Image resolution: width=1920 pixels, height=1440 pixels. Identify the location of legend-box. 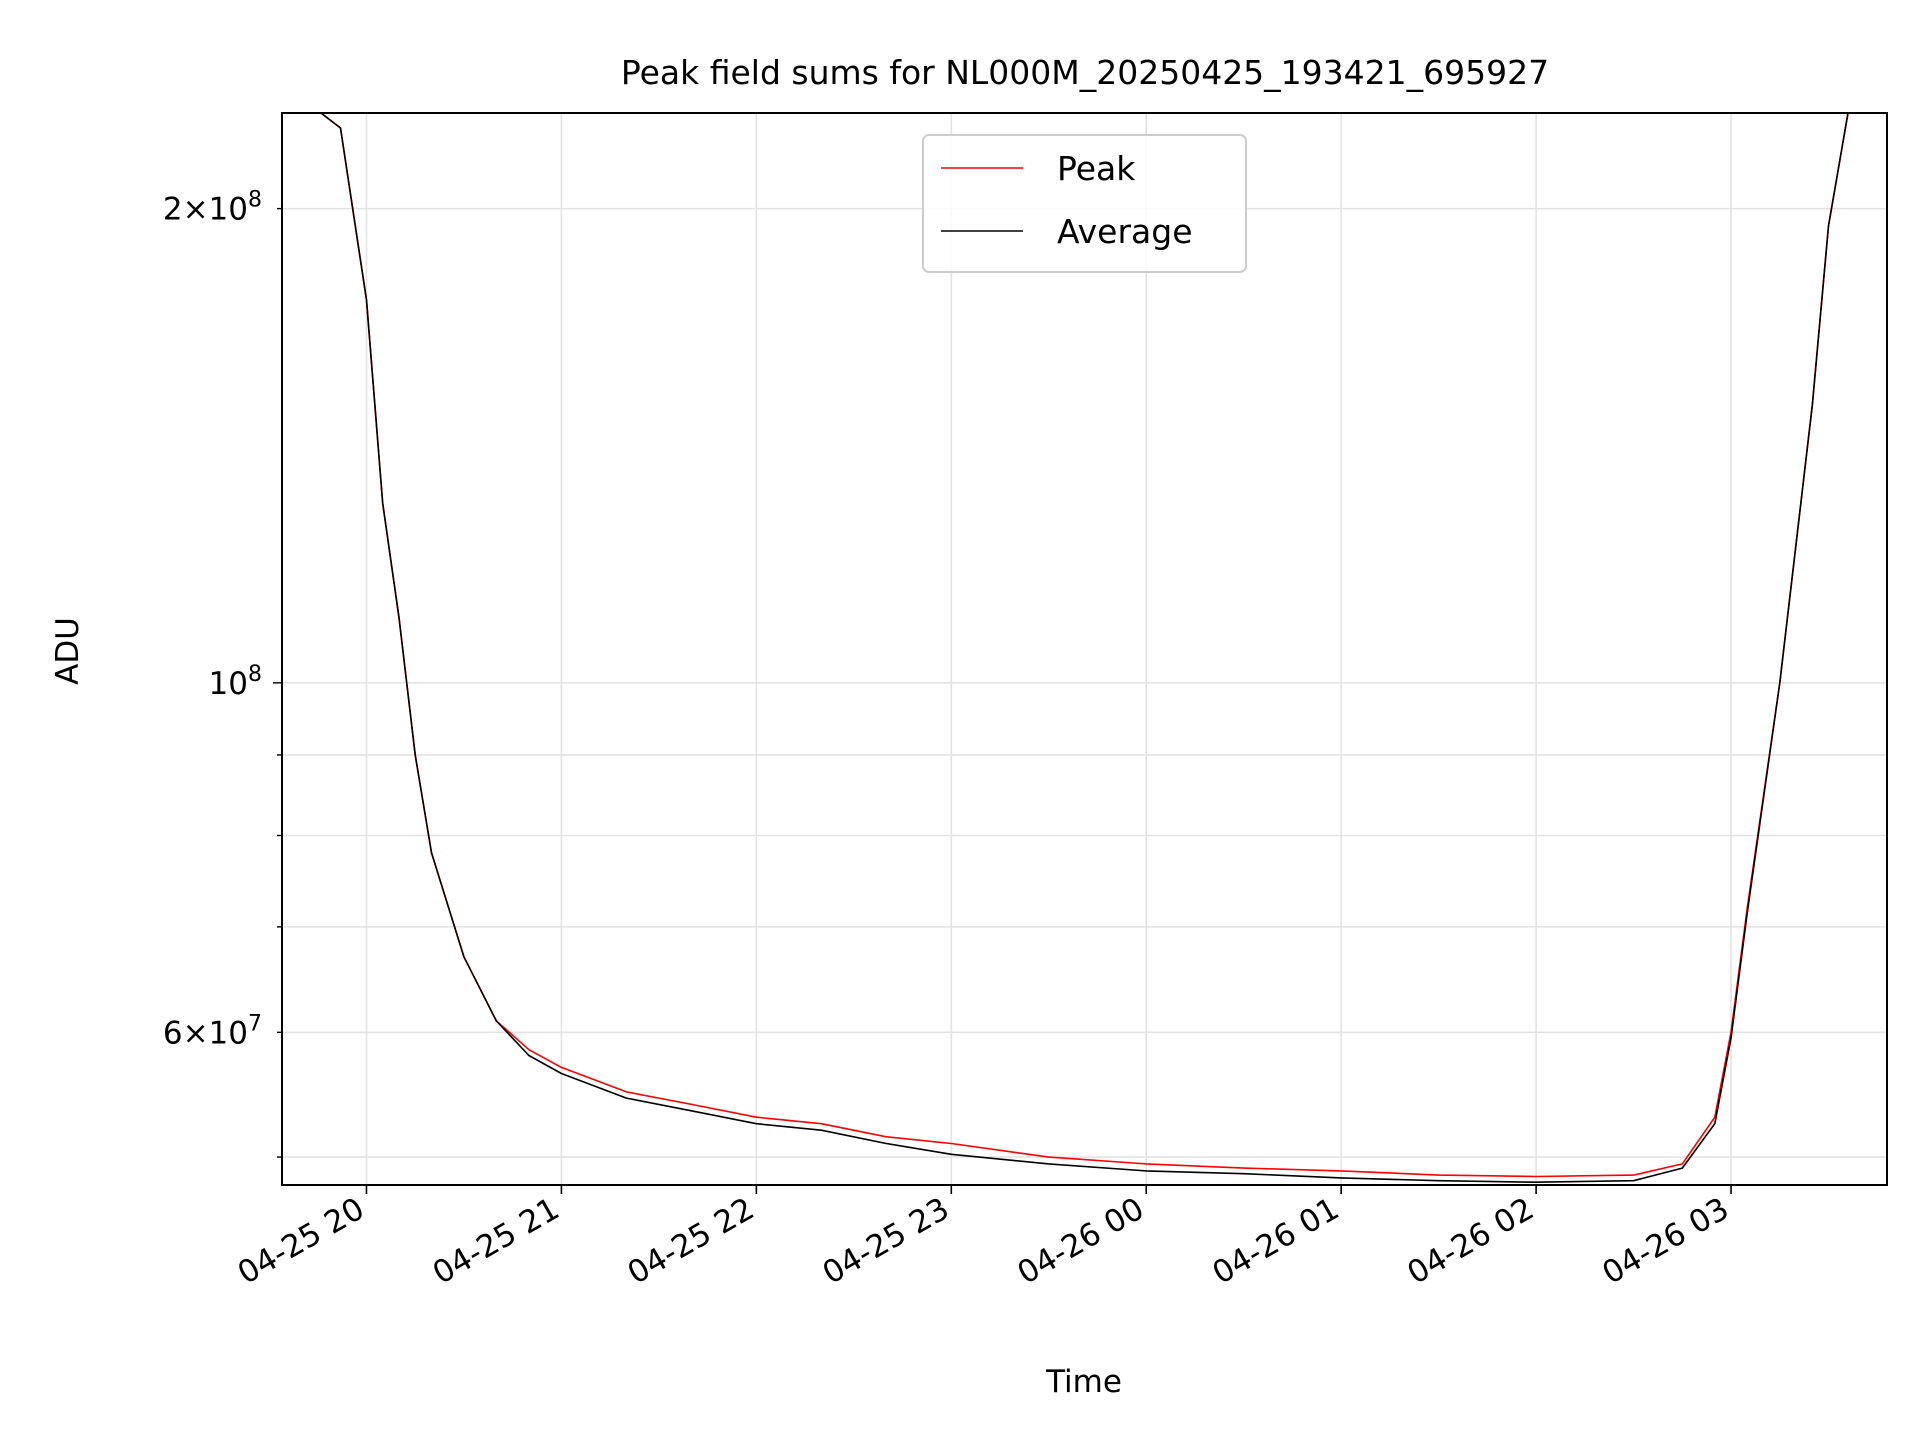
(1084, 203).